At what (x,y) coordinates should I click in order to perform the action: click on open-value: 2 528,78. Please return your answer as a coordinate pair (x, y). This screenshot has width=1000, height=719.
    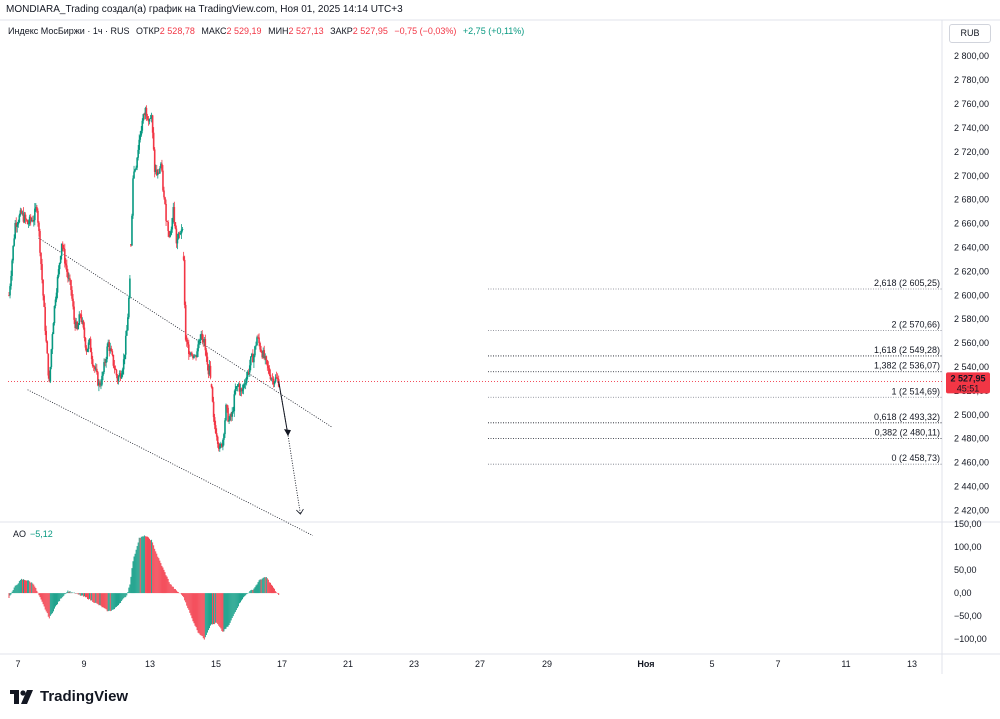
    Looking at the image, I should click on (177, 31).